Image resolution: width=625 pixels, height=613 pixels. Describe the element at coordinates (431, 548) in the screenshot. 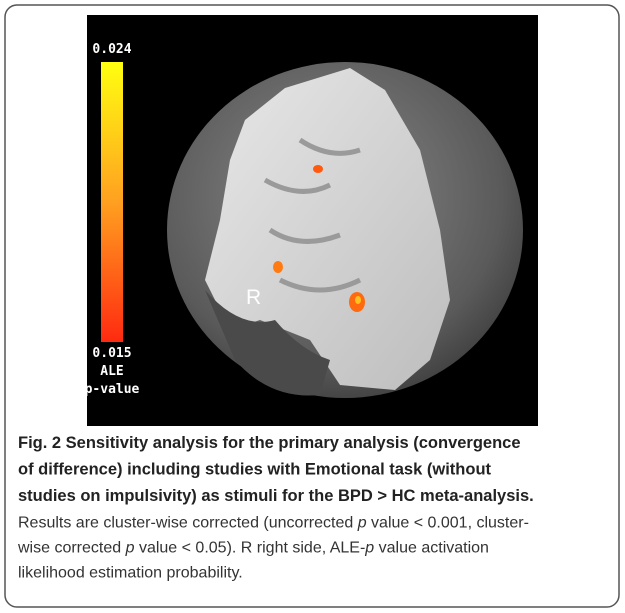

I see `caption-text: value activation` at that location.